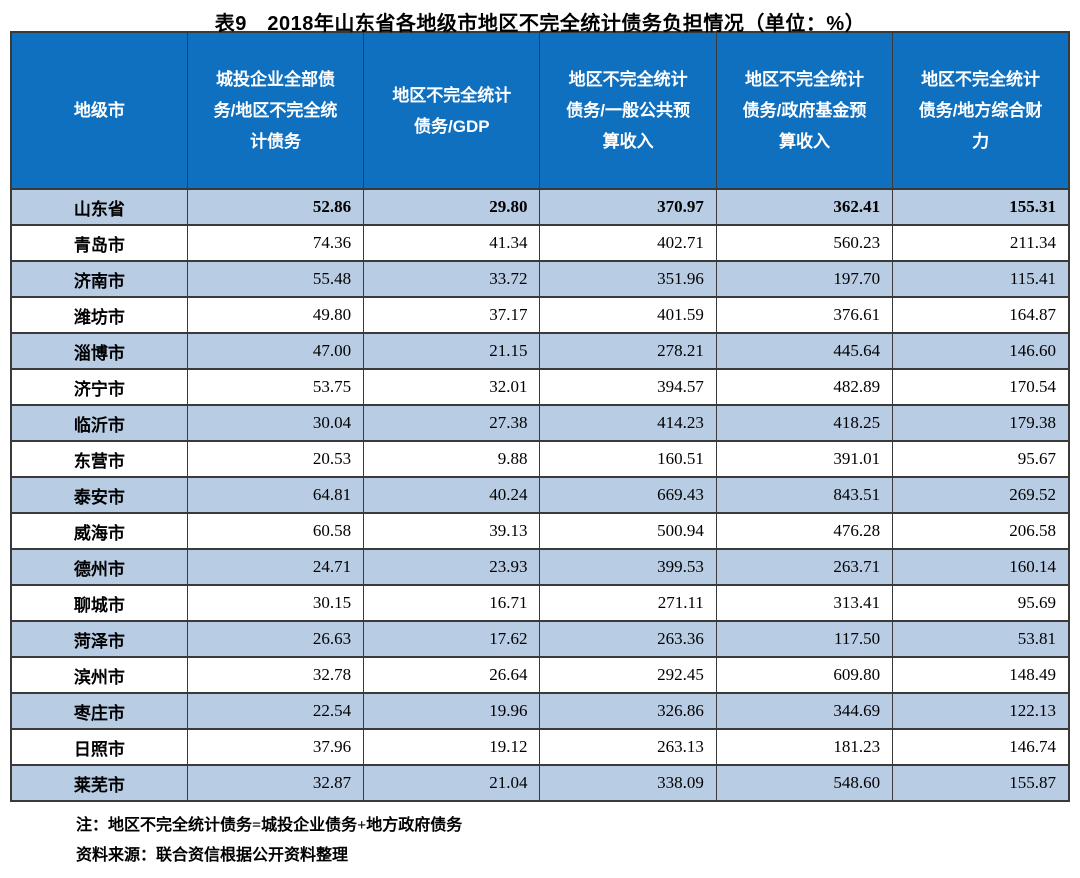  What do you see at coordinates (804, 351) in the screenshot?
I see `value-cell: 445.64` at bounding box center [804, 351].